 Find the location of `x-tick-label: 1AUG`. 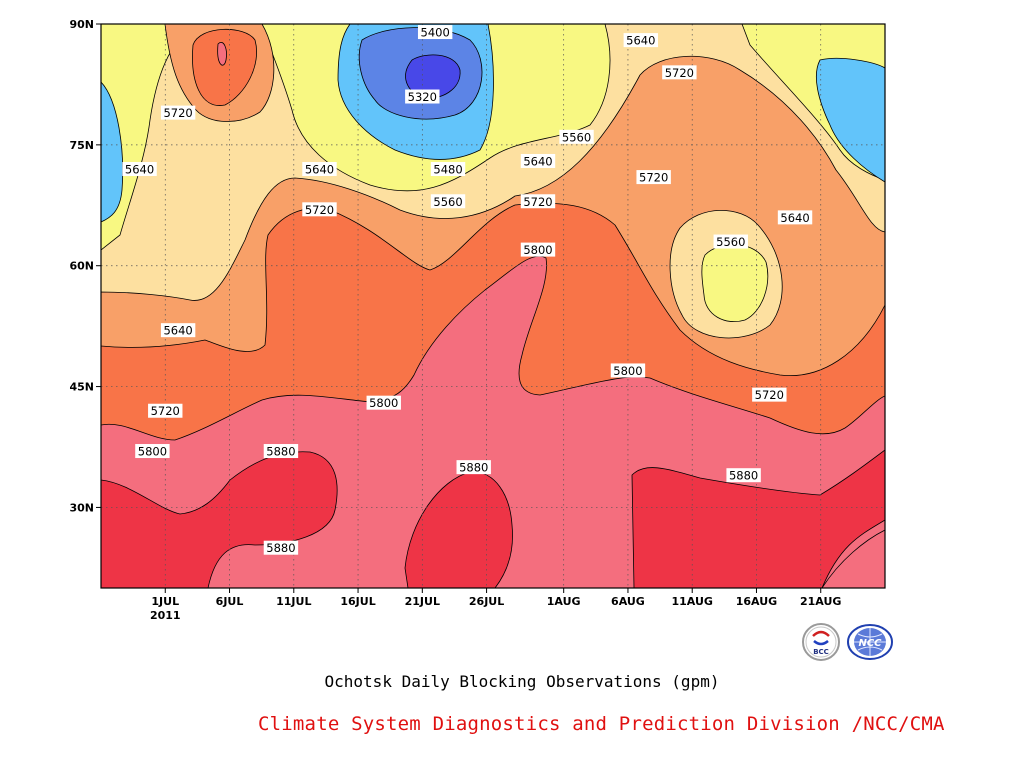

x-tick-label: 1AUG is located at coordinates (564, 601).